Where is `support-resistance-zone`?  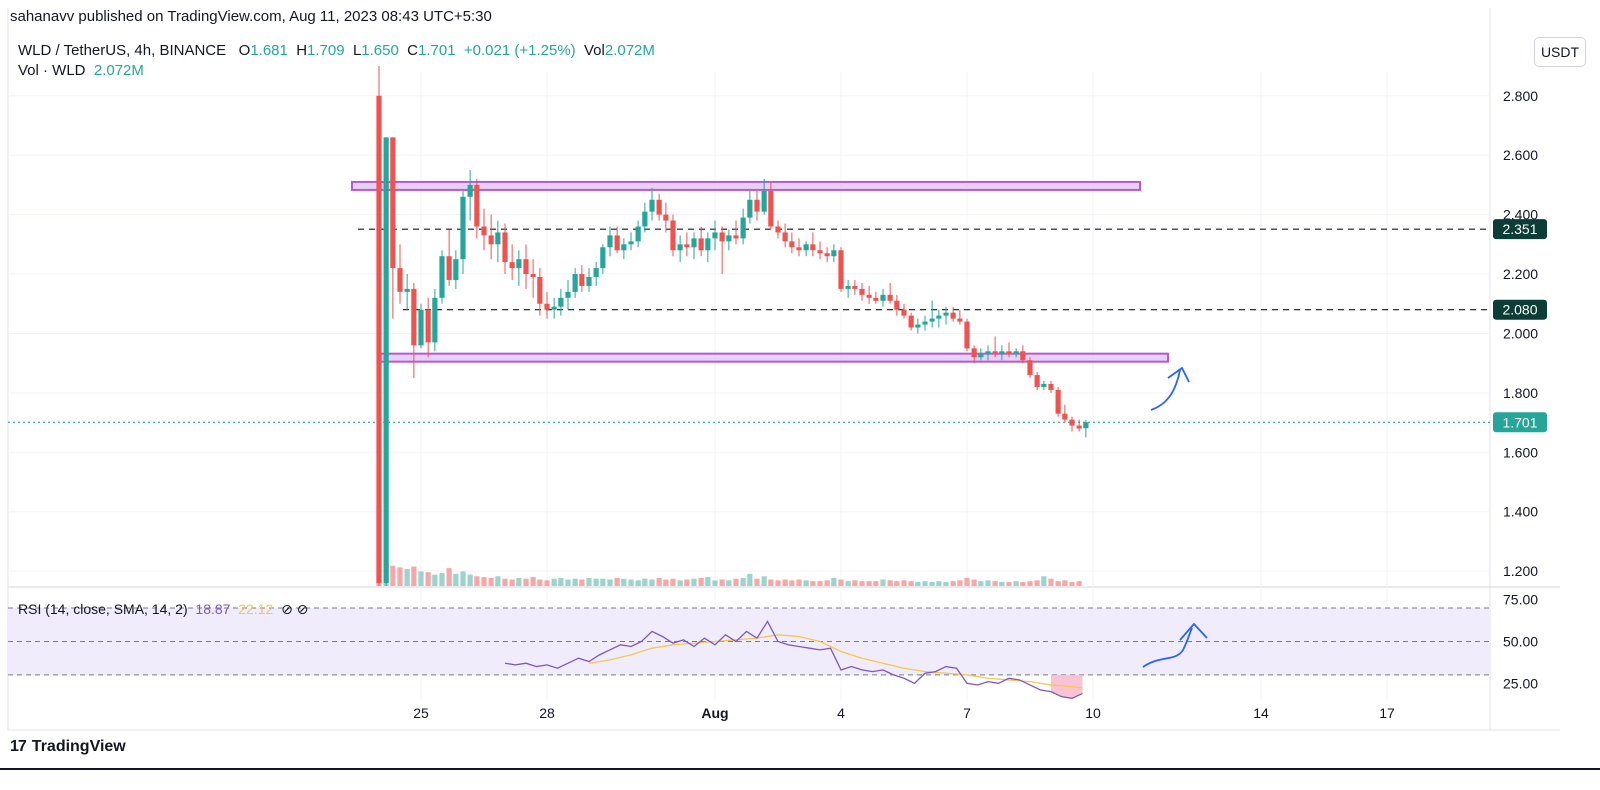
support-resistance-zone is located at coordinates (774, 357).